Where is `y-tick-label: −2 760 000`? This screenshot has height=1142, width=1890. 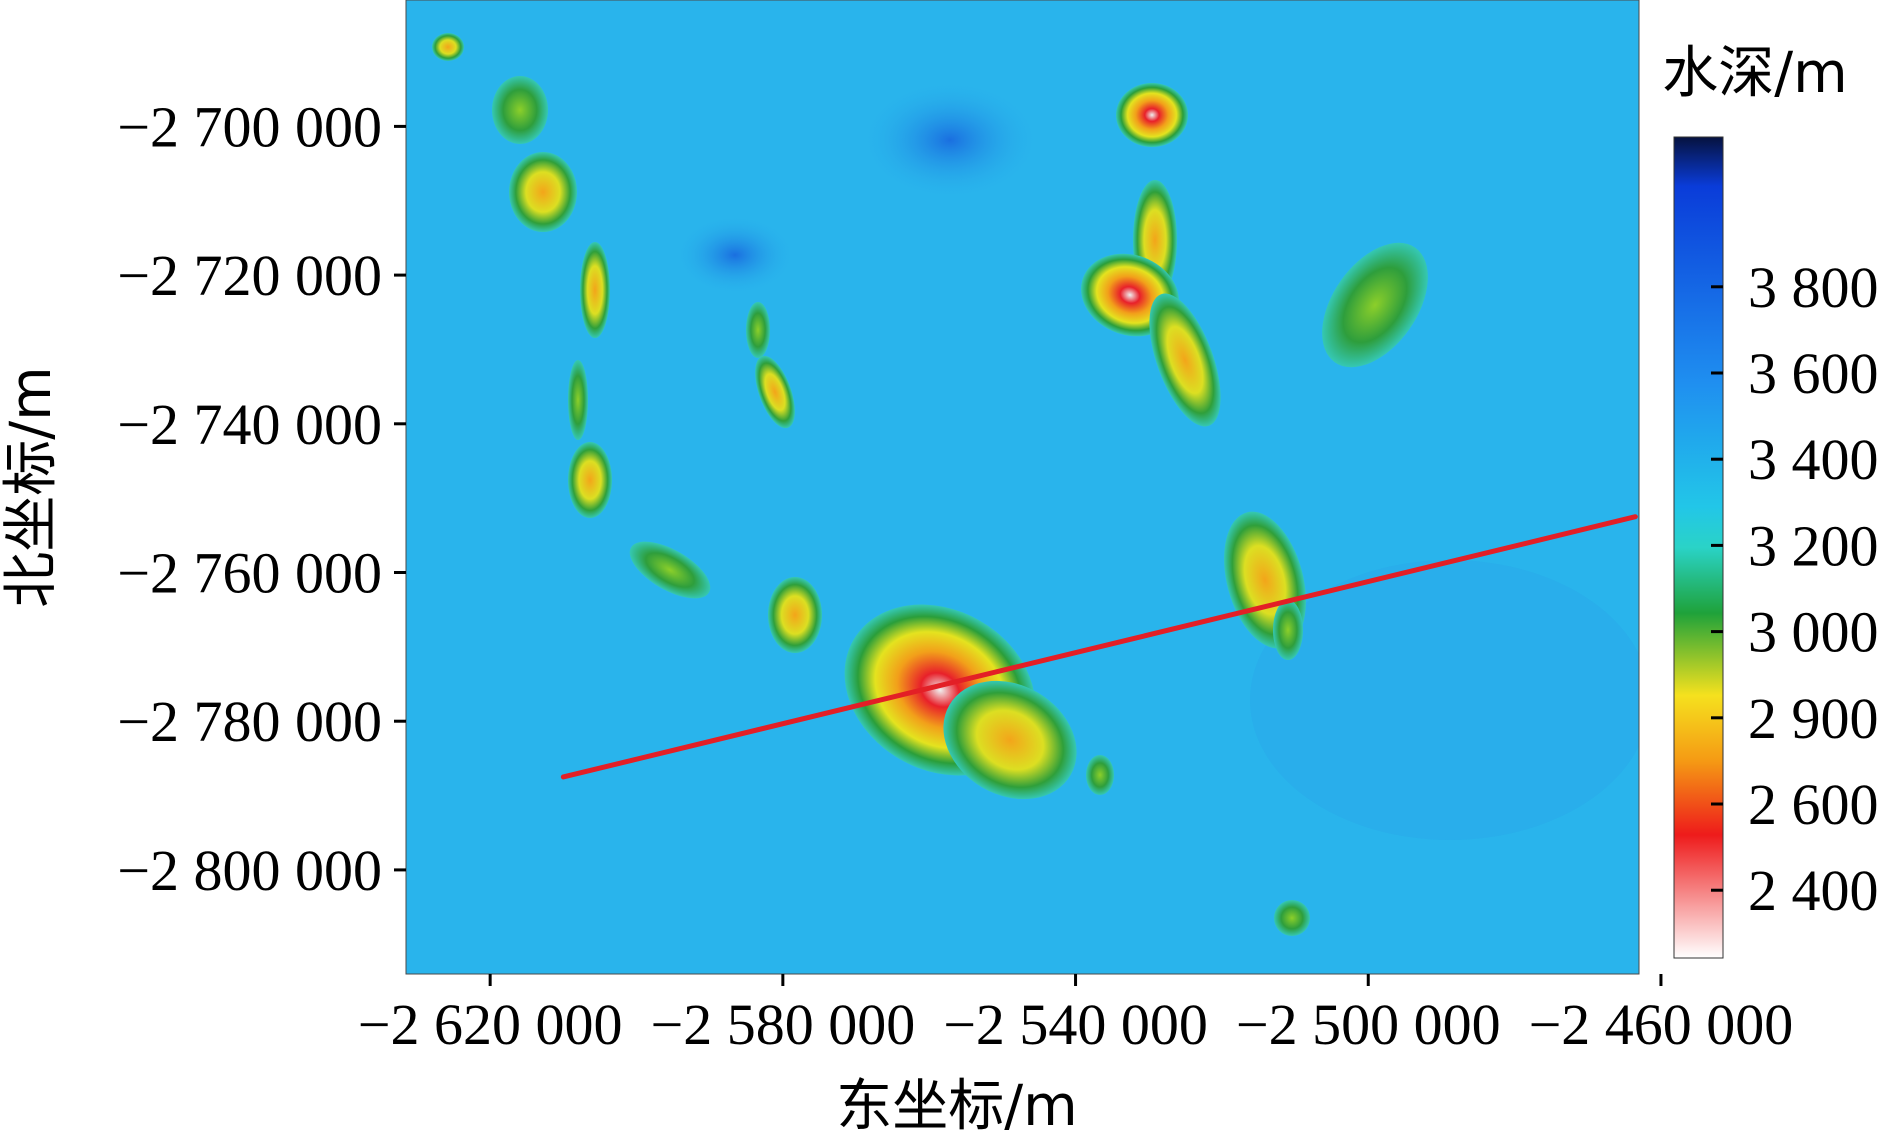 y-tick-label: −2 760 000 is located at coordinates (249, 573).